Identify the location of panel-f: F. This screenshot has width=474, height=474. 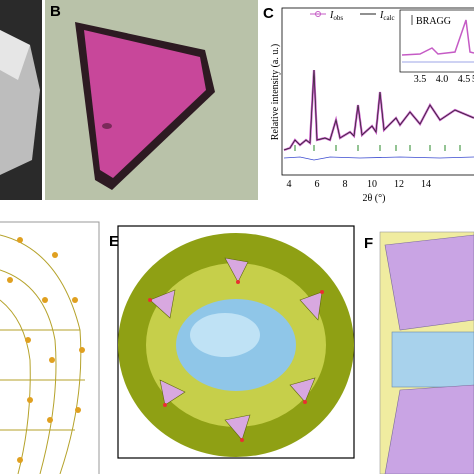
(419, 352).